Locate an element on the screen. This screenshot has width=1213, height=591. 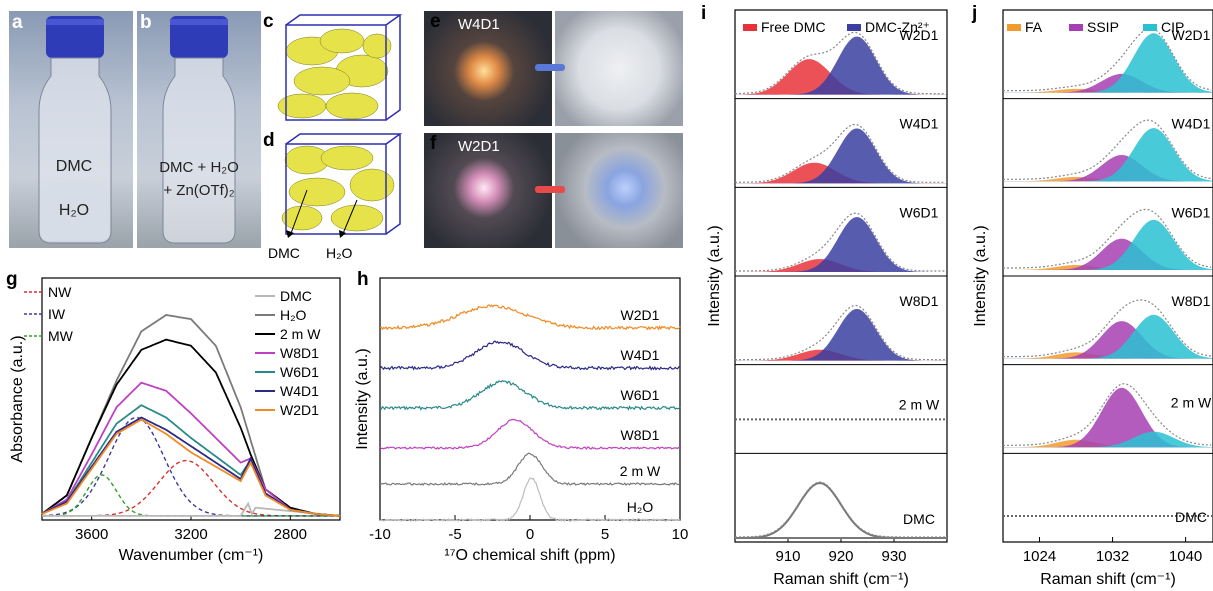
legend-text-g-right-0: DMC is located at coordinates (296, 296).